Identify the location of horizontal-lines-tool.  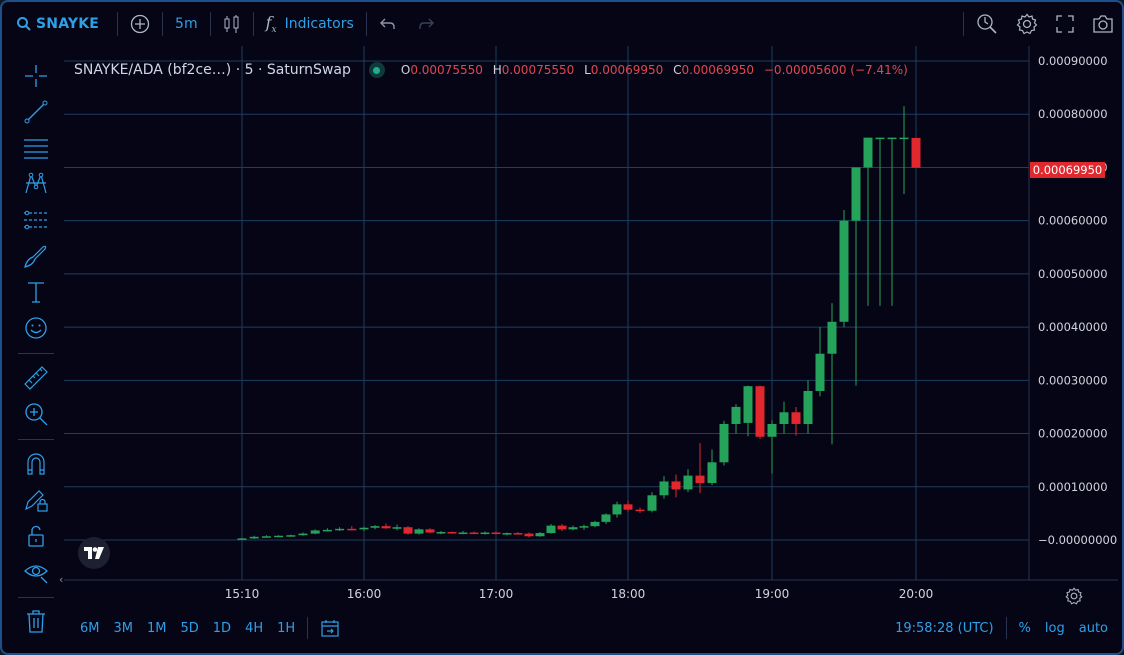
(36, 148).